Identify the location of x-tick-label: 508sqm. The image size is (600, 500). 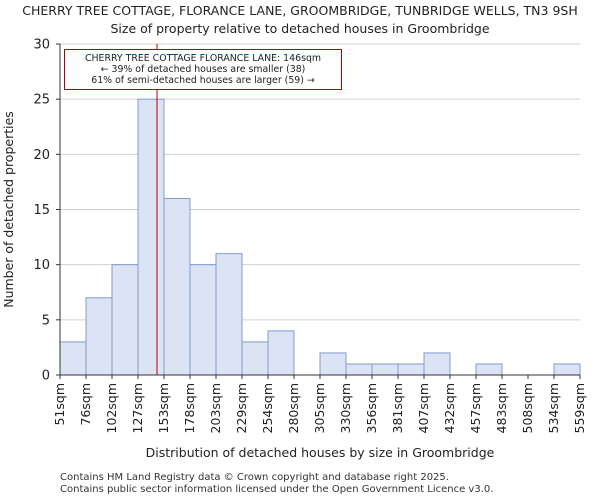
(527, 408).